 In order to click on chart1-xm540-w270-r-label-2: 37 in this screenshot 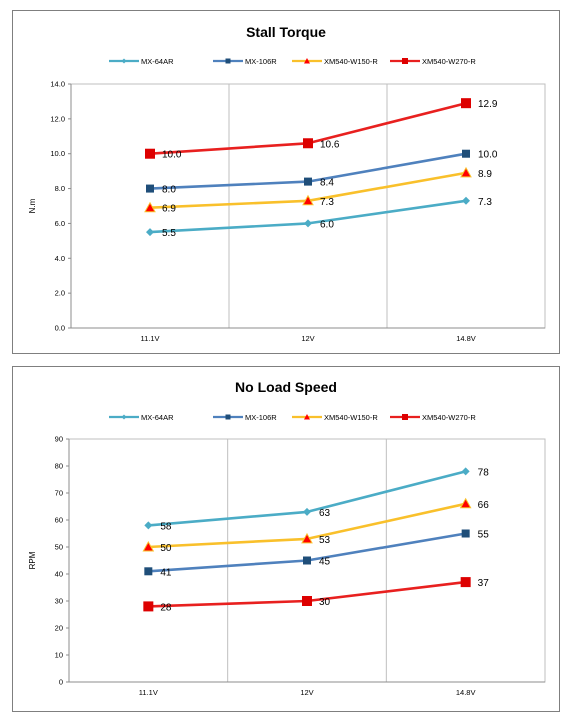, I will do `click(484, 583)`.